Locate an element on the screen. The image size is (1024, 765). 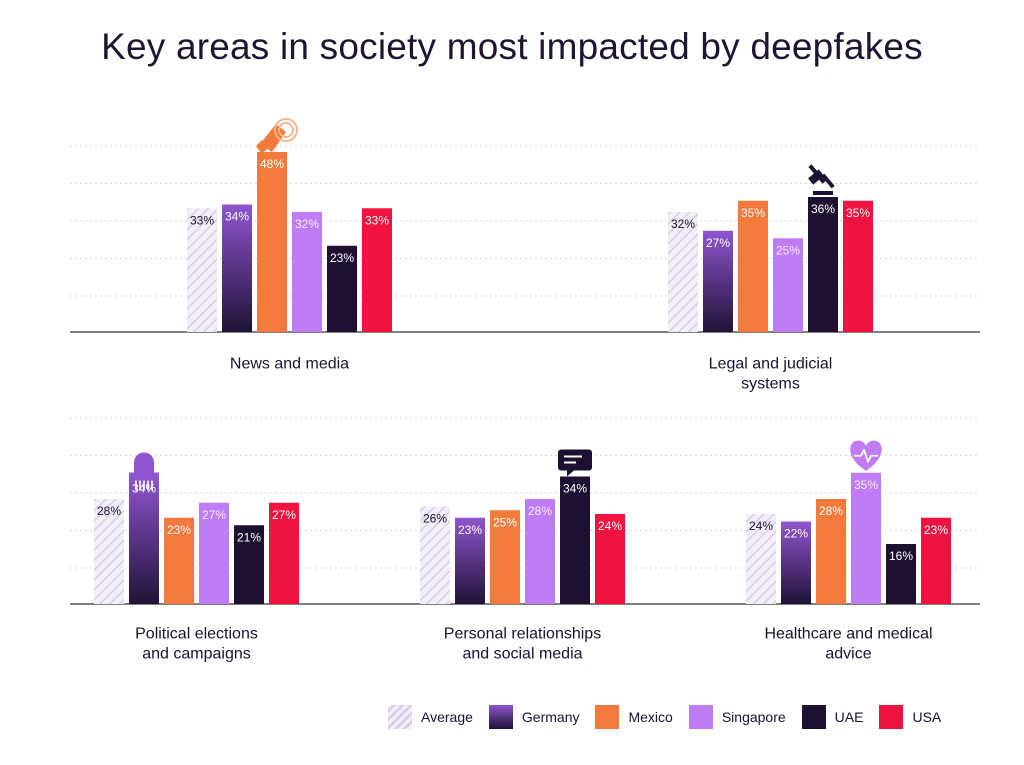
legend-item-usa: USA is located at coordinates (910, 717).